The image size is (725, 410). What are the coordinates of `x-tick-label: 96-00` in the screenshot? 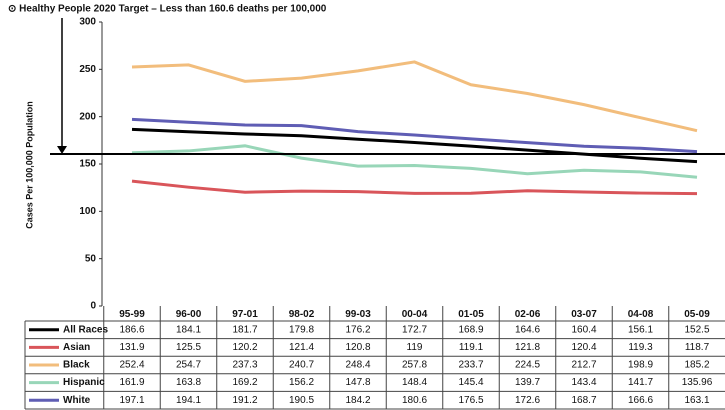 It's located at (189, 314).